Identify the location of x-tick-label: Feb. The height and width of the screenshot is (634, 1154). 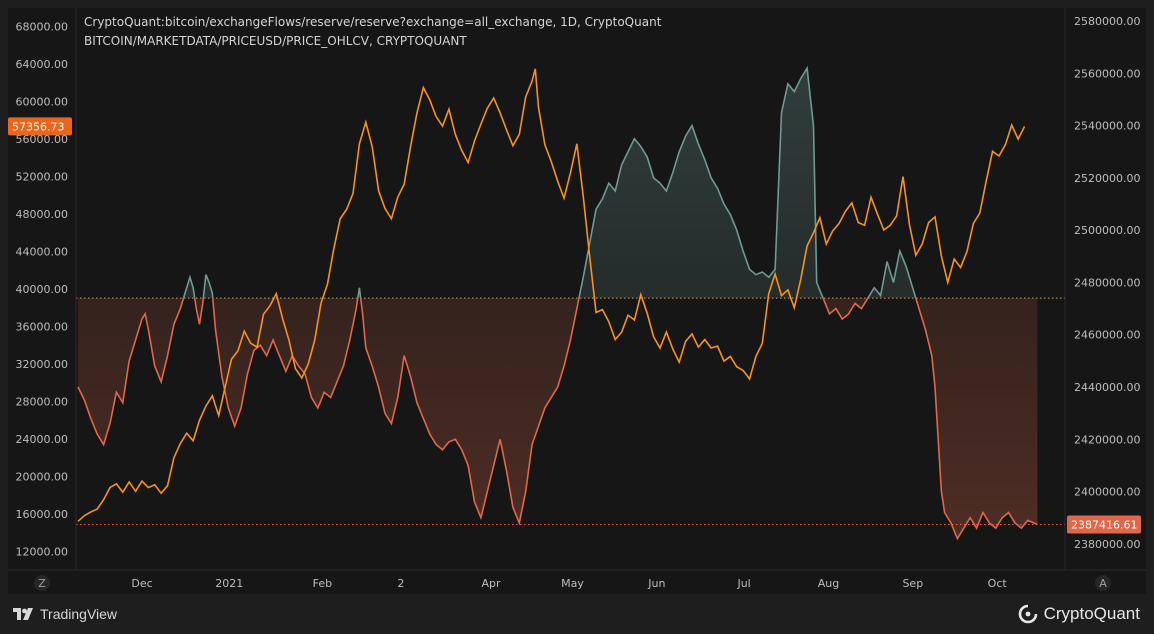
(322, 583).